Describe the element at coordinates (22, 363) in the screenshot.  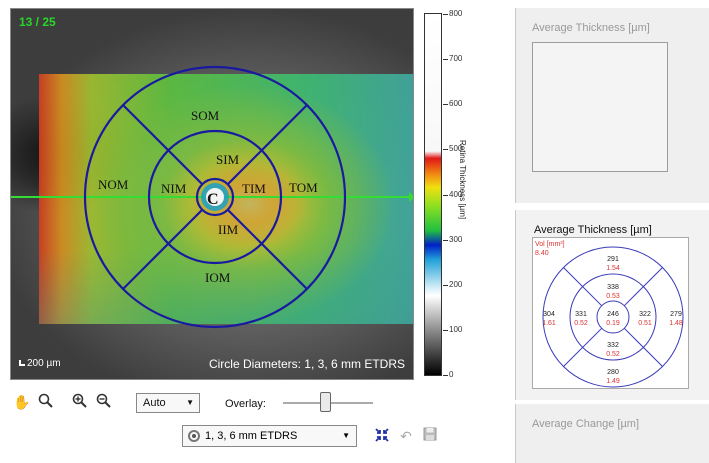
I see `scale-bar-icon` at that location.